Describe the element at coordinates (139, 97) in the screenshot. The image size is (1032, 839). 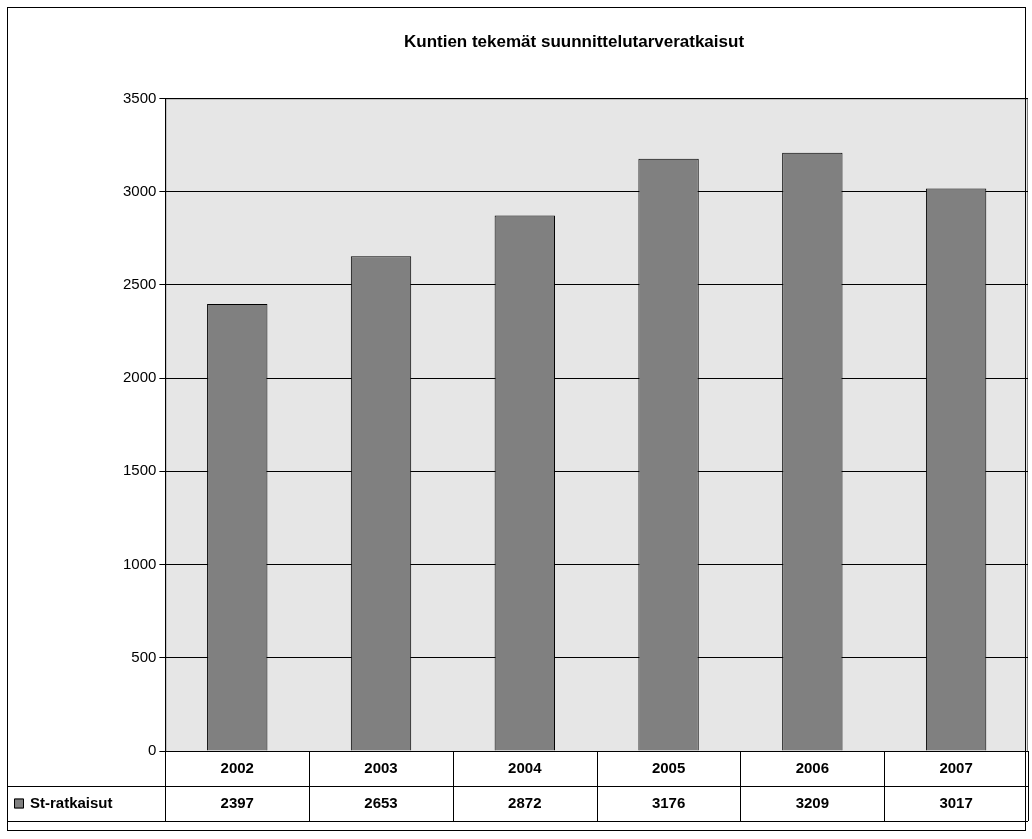
I see `y-tick-label: 3500` at that location.